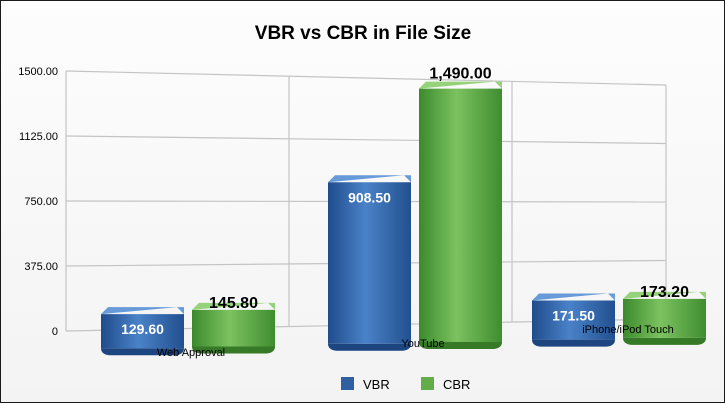  I want to click on legend-label-vbr: VBR, so click(376, 384).